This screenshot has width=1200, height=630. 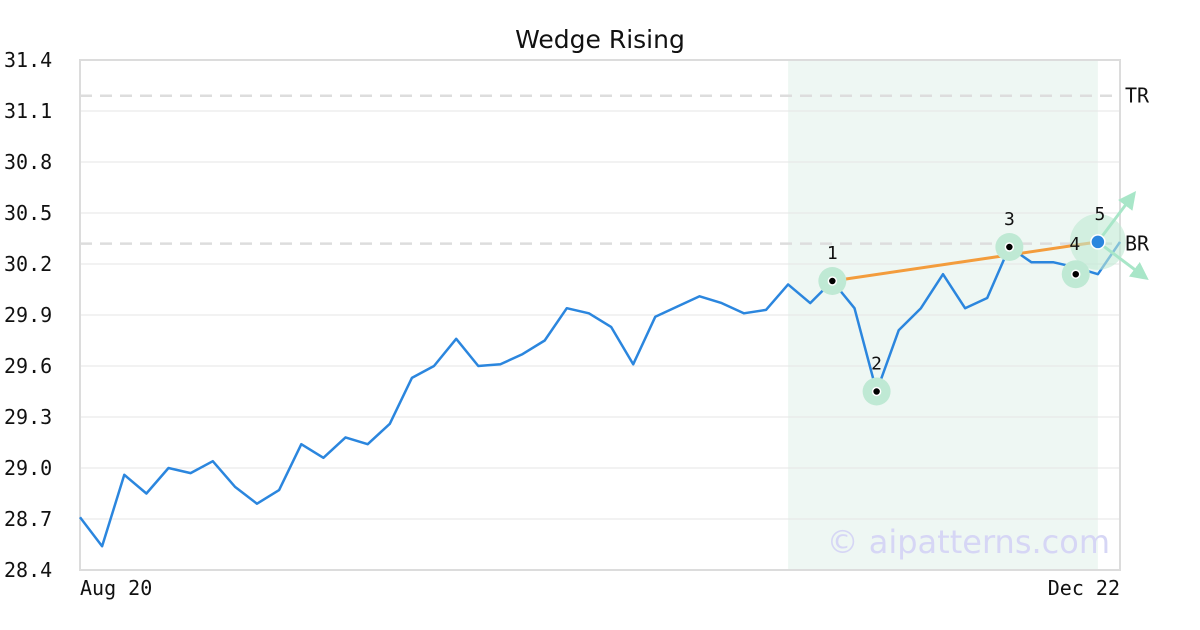 What do you see at coordinates (832, 253) in the screenshot?
I see `pattern-point-label: 1` at bounding box center [832, 253].